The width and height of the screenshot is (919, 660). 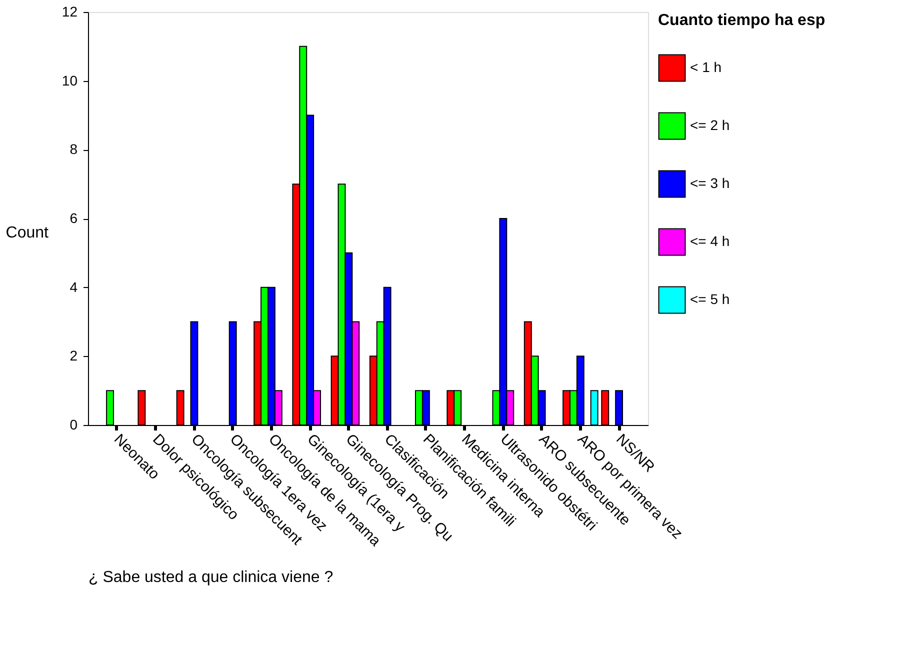 What do you see at coordinates (74, 356) in the screenshot?
I see `y-tick-label: 2` at bounding box center [74, 356].